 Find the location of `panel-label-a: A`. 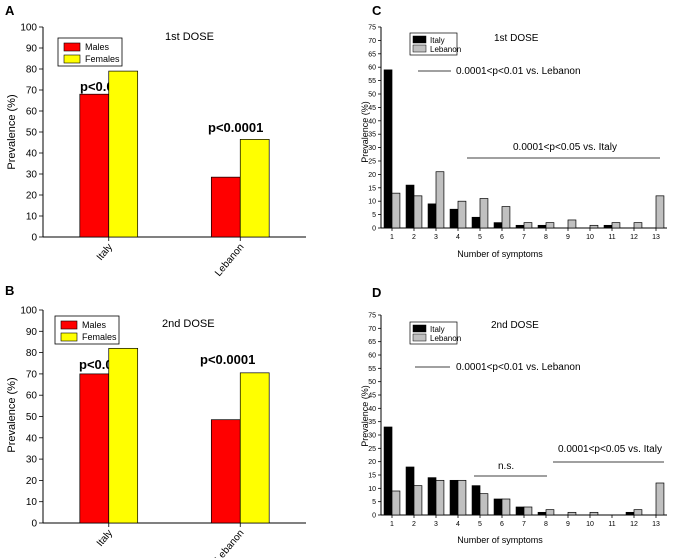

panel-label-a: A is located at coordinates (10, 10).